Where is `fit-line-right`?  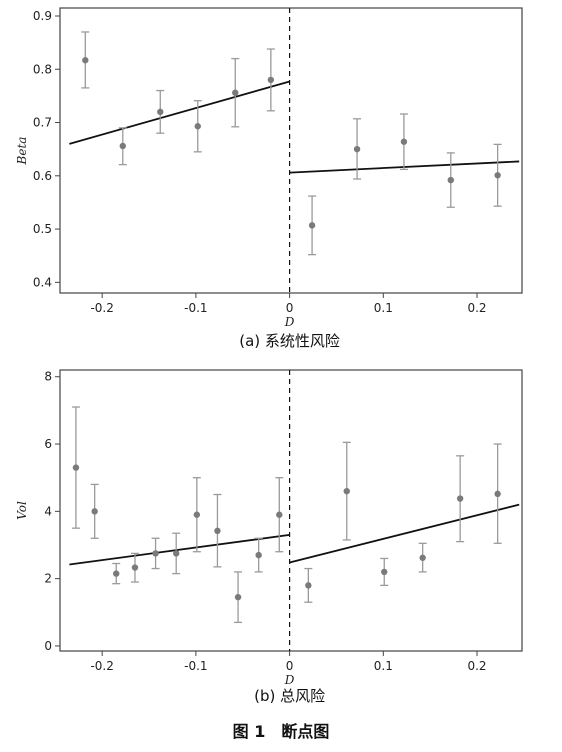
fit-line-right is located at coordinates (404, 533).